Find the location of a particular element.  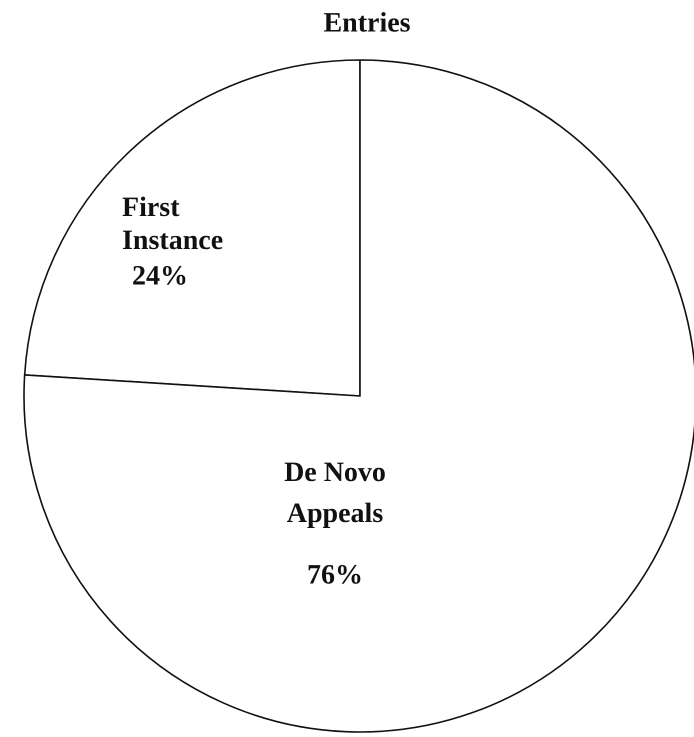

data-label: 24% is located at coordinates (160, 276).